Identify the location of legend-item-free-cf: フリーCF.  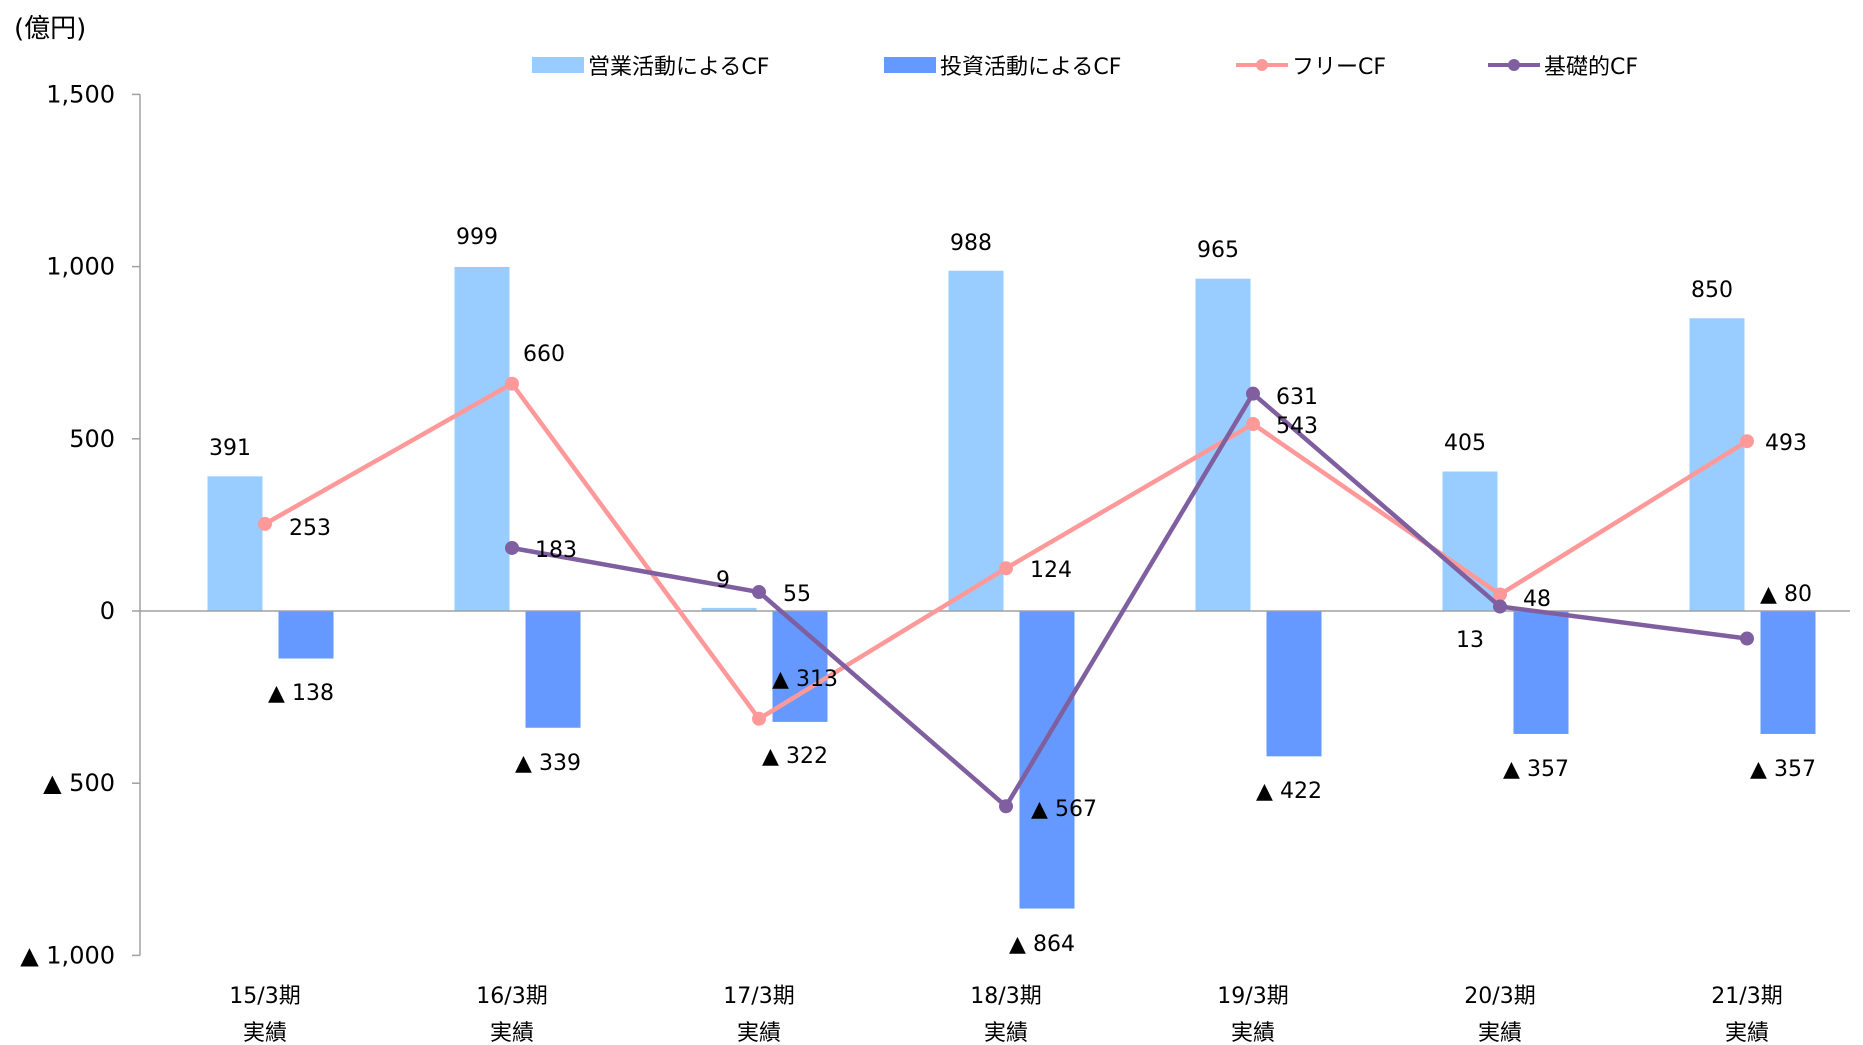
(1311, 65).